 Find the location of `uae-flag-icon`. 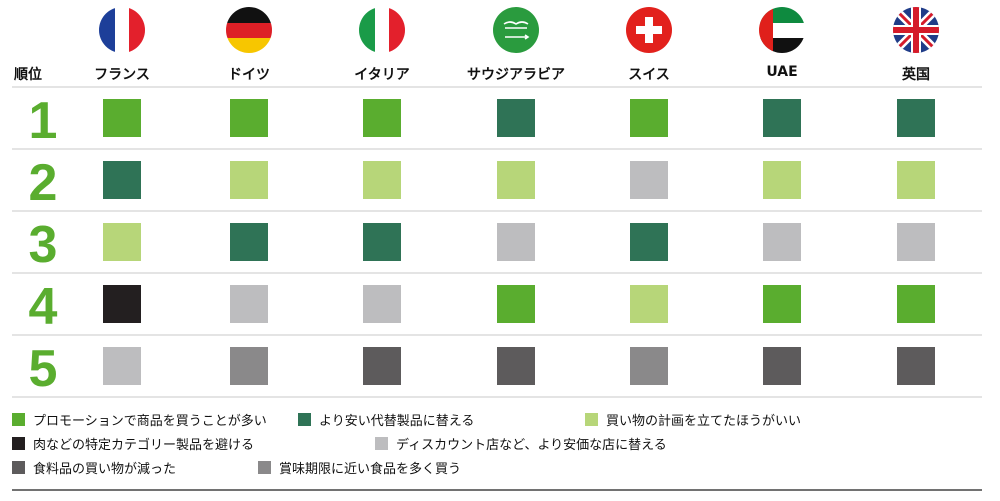

uae-flag-icon is located at coordinates (782, 30).